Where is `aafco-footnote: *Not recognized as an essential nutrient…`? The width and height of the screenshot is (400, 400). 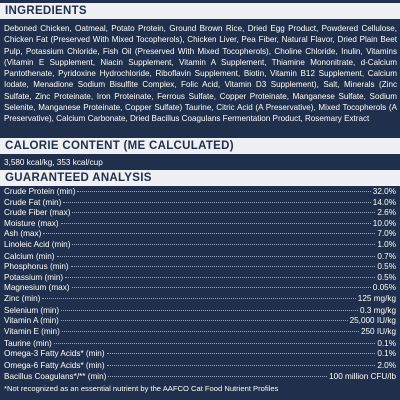
aafco-footnote: *Not recognized as an essential nutrient… is located at coordinates (141, 388).